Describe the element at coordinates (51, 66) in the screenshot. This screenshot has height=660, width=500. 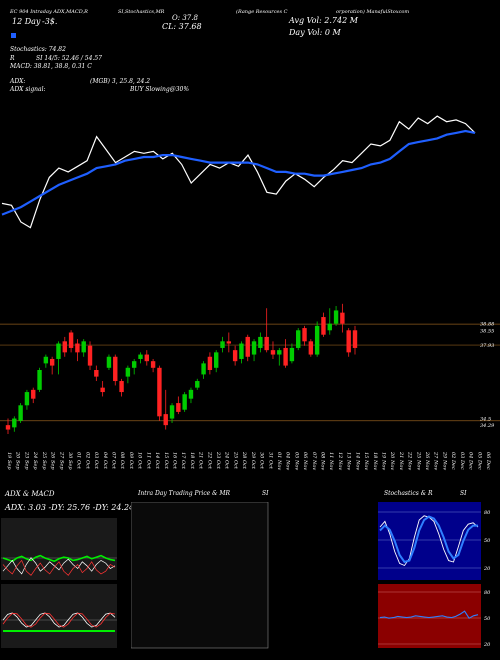
I see `macd-readout: MACD: 38.81, 38.8, 0.31 C` at that location.